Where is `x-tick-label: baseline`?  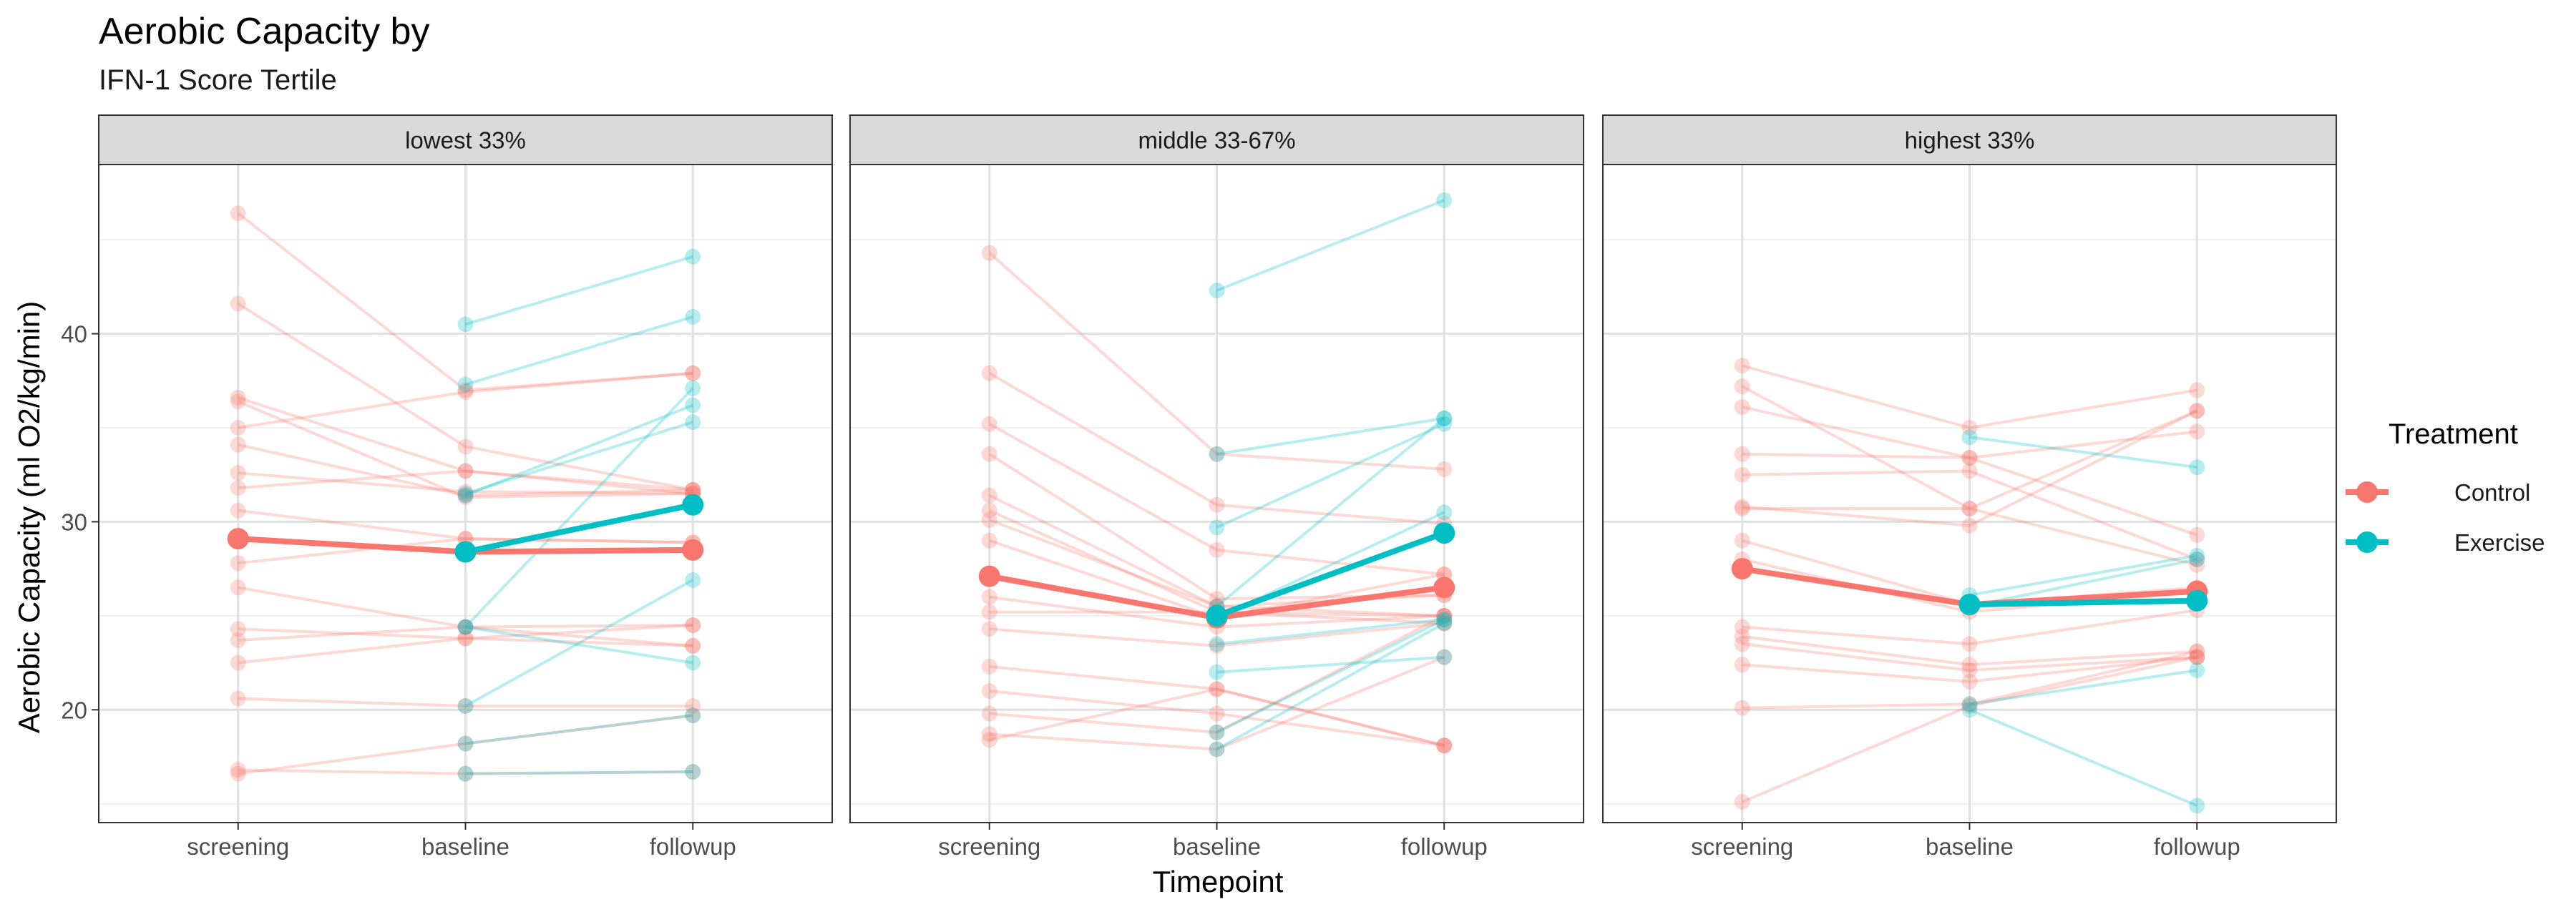 x-tick-label: baseline is located at coordinates (1217, 846).